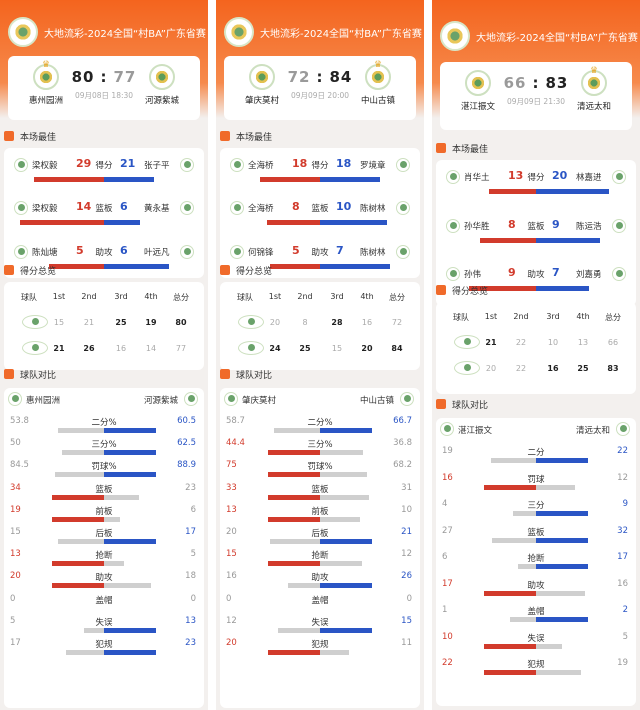 This screenshot has width=640, height=710. I want to click on team-right: ♛ 中山古镇, so click(378, 83).